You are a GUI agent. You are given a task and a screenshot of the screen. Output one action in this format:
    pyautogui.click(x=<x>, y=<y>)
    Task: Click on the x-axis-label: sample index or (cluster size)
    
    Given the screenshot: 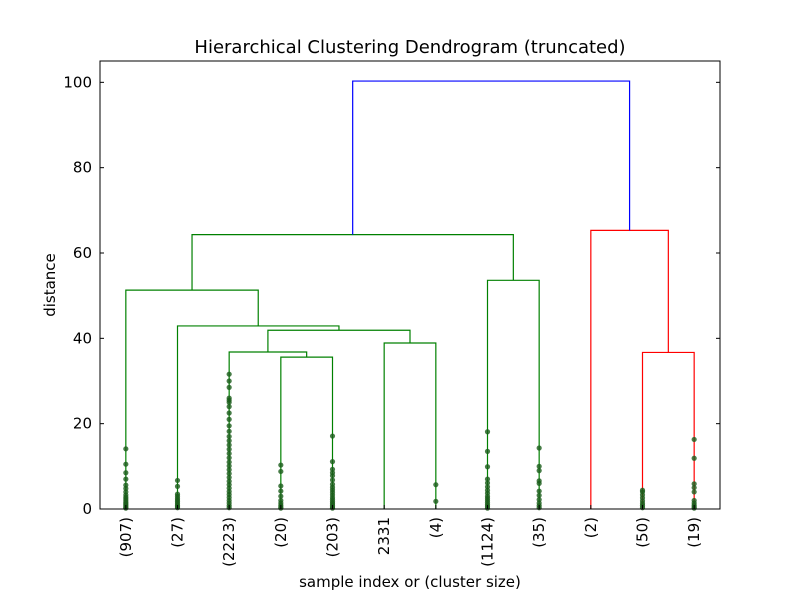 What is the action you would take?
    pyautogui.click(x=410, y=582)
    